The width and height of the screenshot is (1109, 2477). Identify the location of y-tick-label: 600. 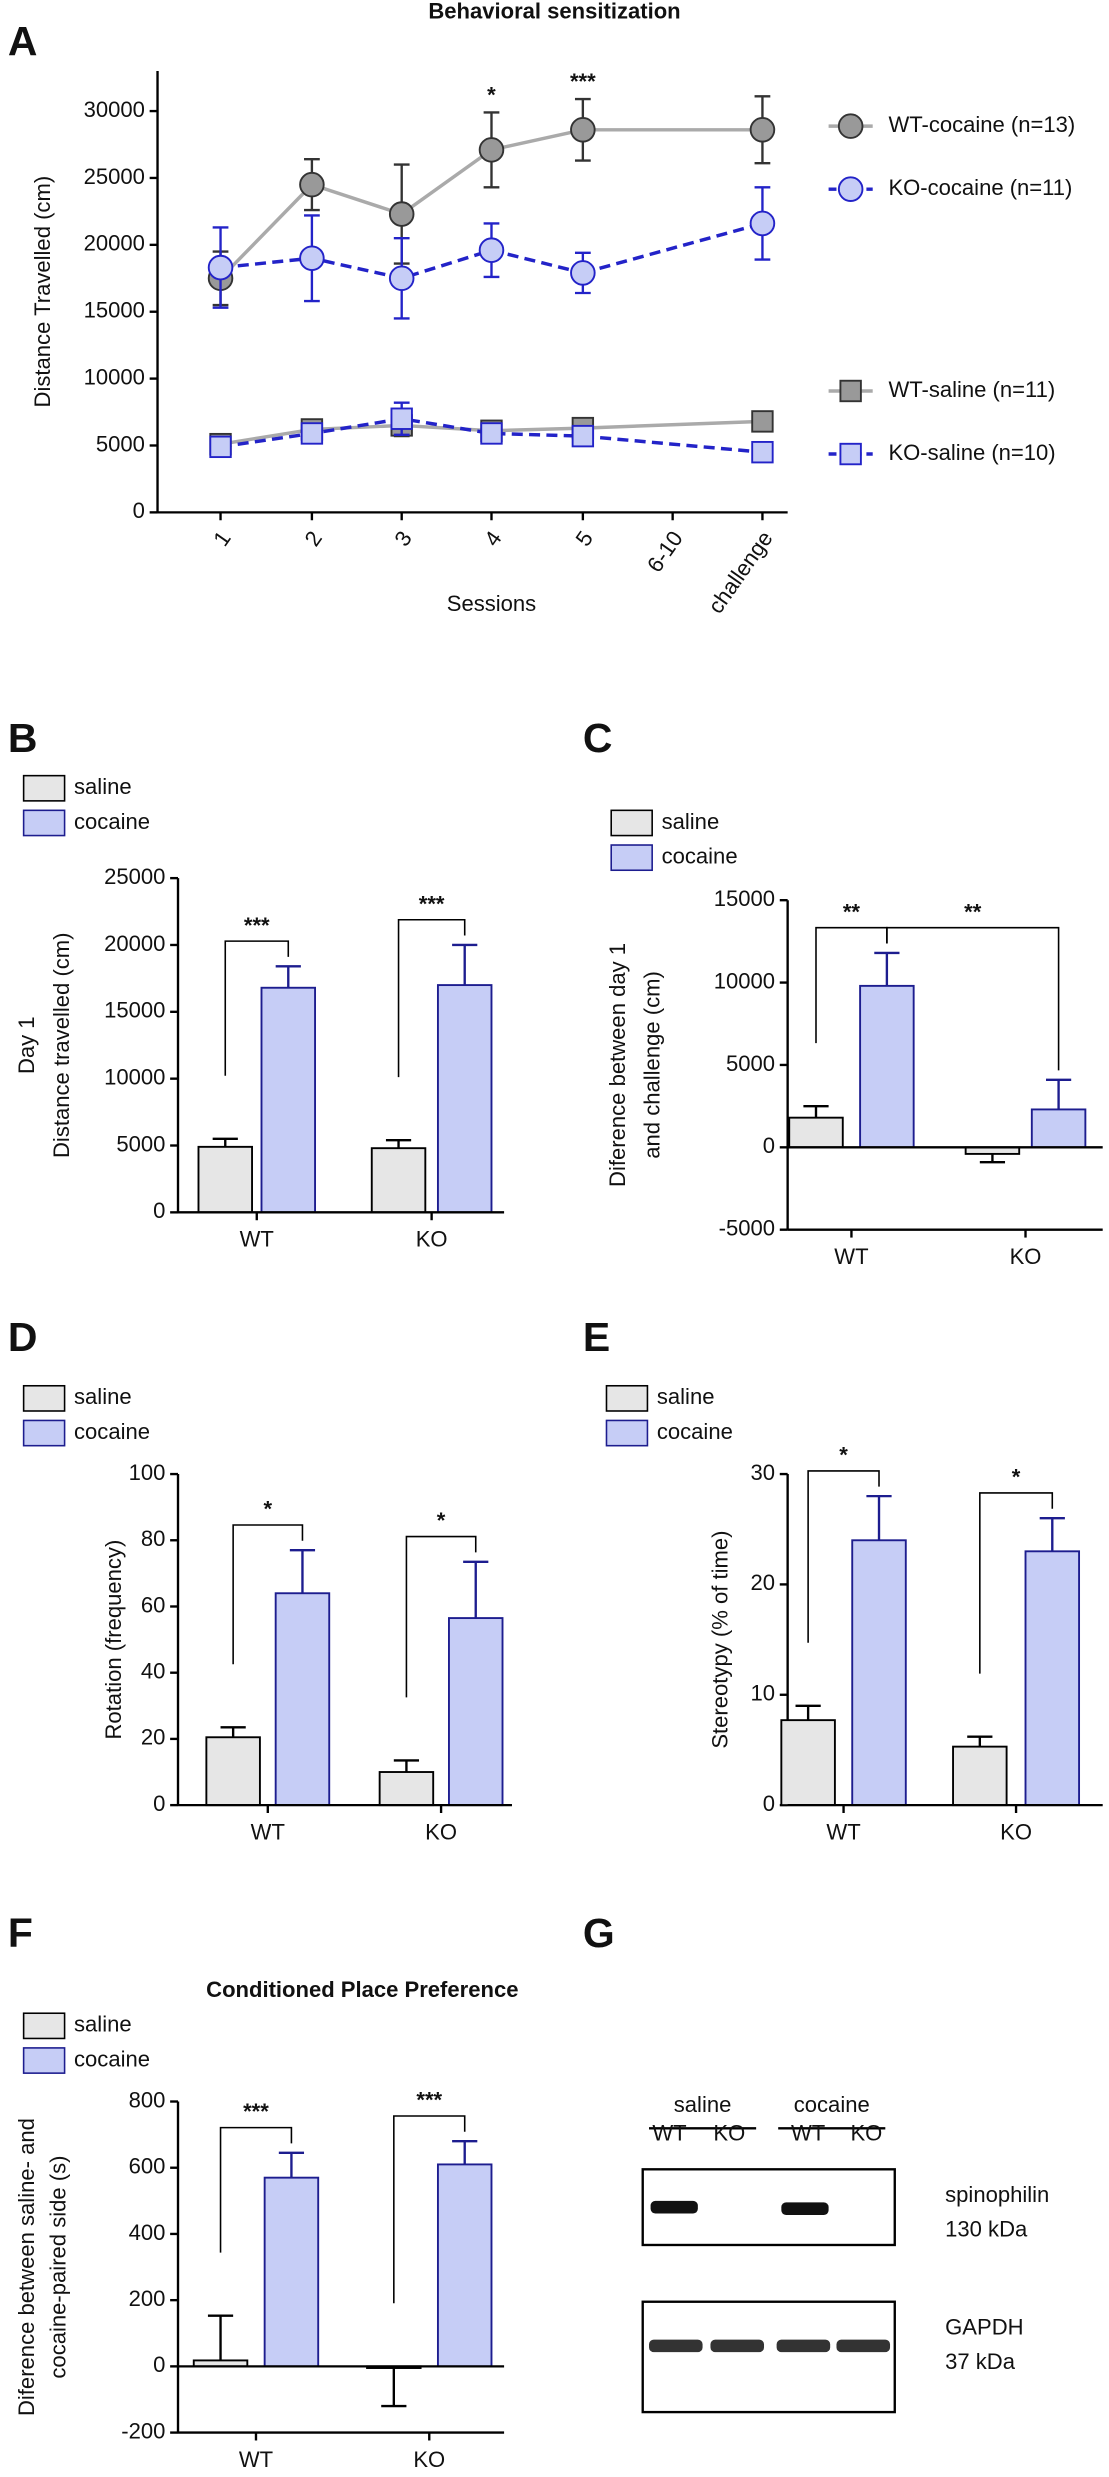
(147, 2166).